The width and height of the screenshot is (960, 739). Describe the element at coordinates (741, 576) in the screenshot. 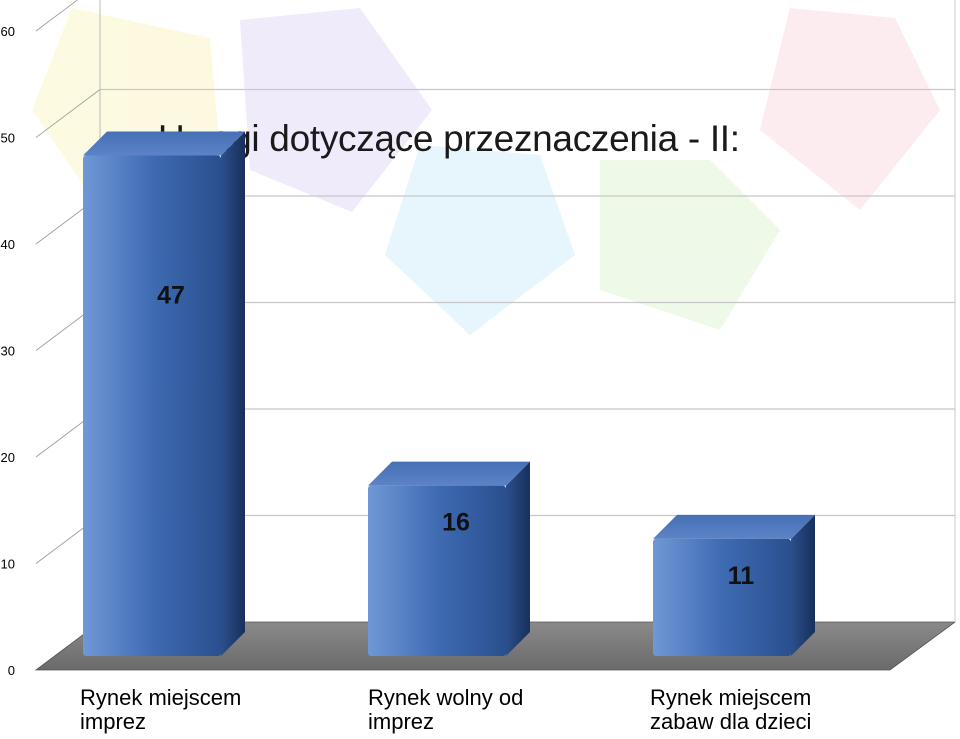

I see `data-label: 11` at that location.